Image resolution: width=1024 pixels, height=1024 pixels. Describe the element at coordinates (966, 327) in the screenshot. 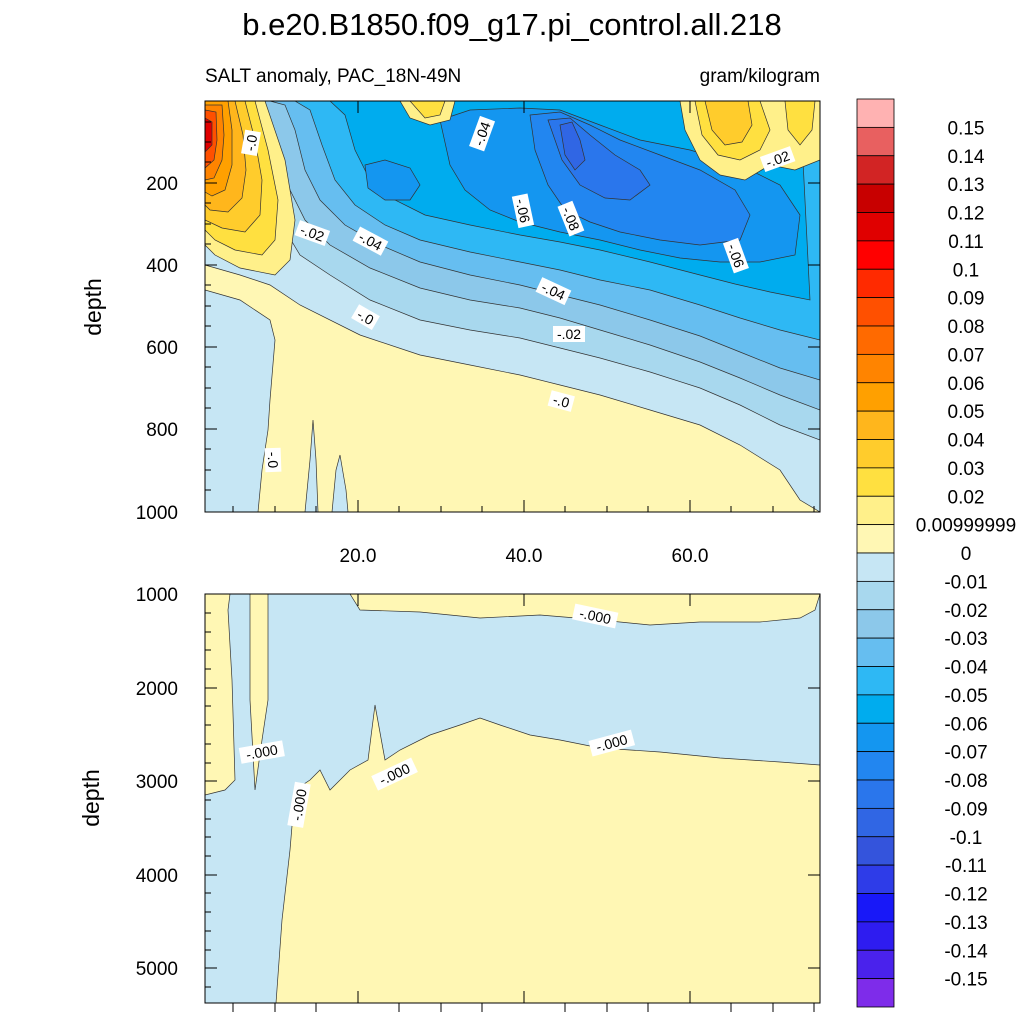

I see `colorbar-label: 0.08` at that location.